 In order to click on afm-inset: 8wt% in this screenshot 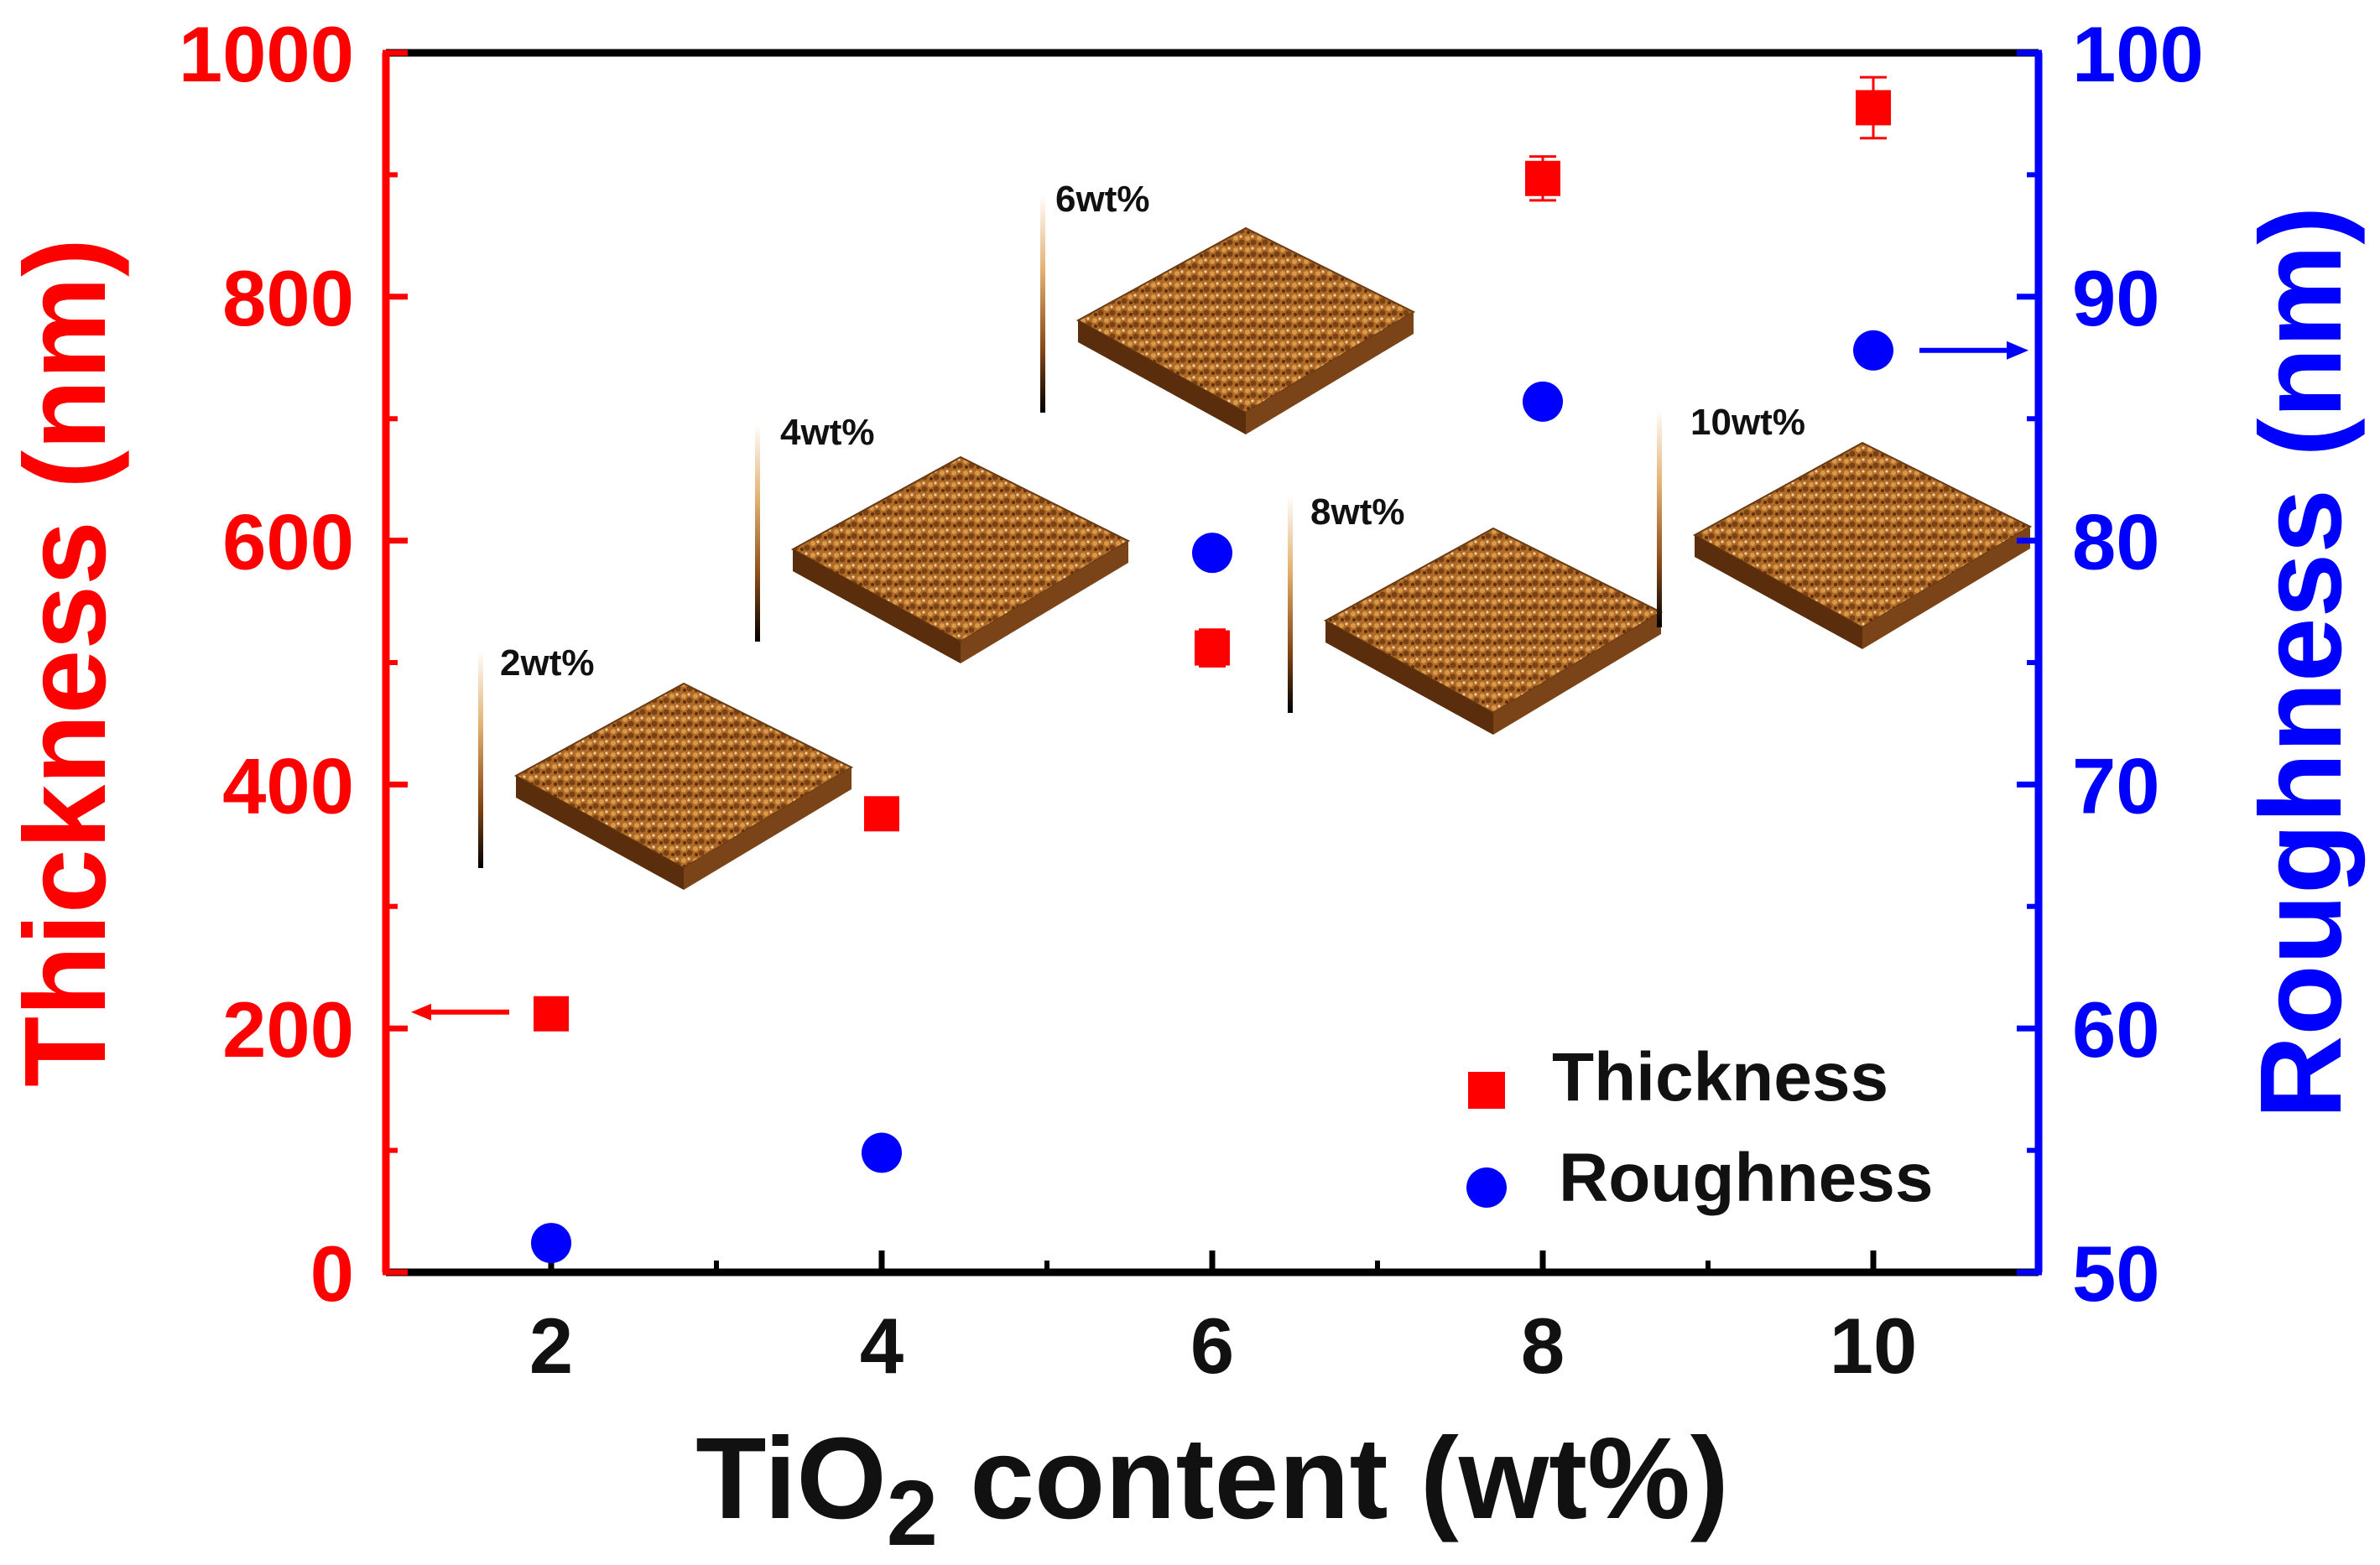, I will do `click(1476, 613)`.